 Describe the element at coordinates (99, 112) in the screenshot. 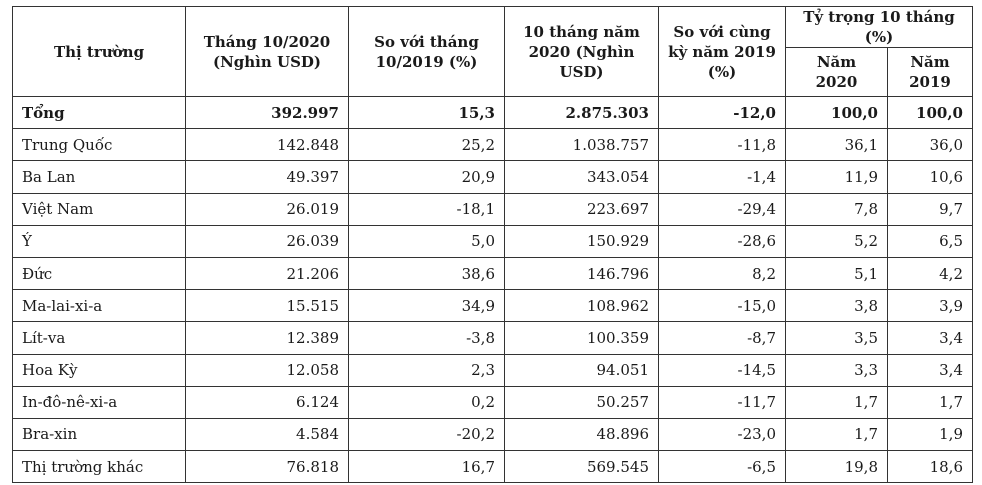

I see `cell-market: Tổng` at that location.